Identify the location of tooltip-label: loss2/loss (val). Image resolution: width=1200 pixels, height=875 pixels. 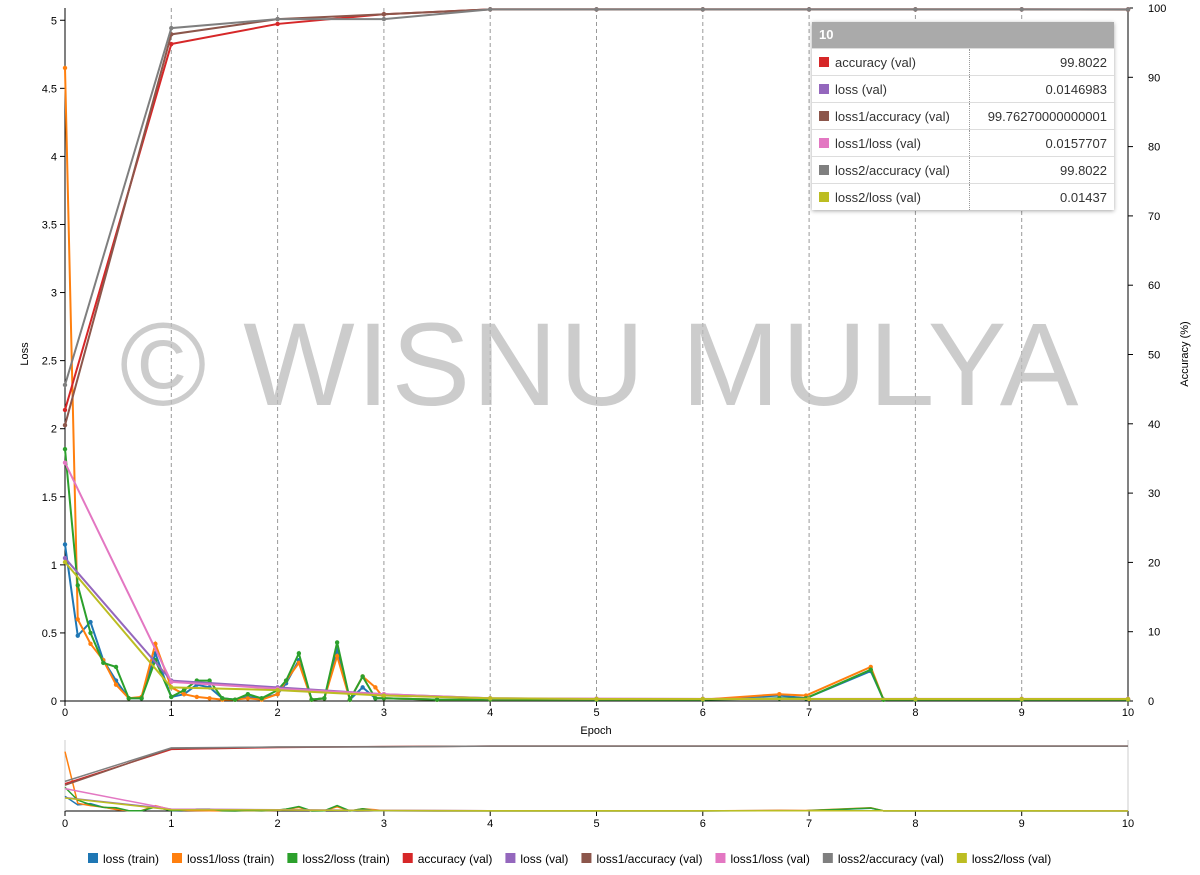
(878, 197).